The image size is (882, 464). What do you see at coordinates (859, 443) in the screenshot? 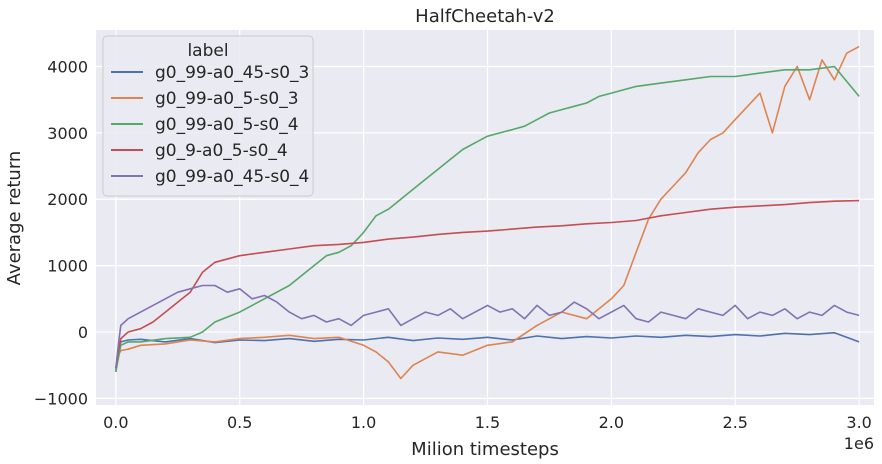
I see `x-axis-offset-label: 1e6` at bounding box center [859, 443].